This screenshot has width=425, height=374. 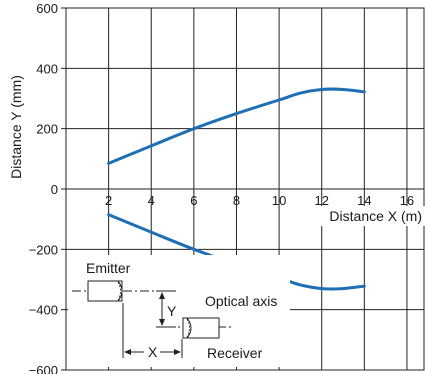 What do you see at coordinates (105, 291) in the screenshot?
I see `emitter-body` at bounding box center [105, 291].